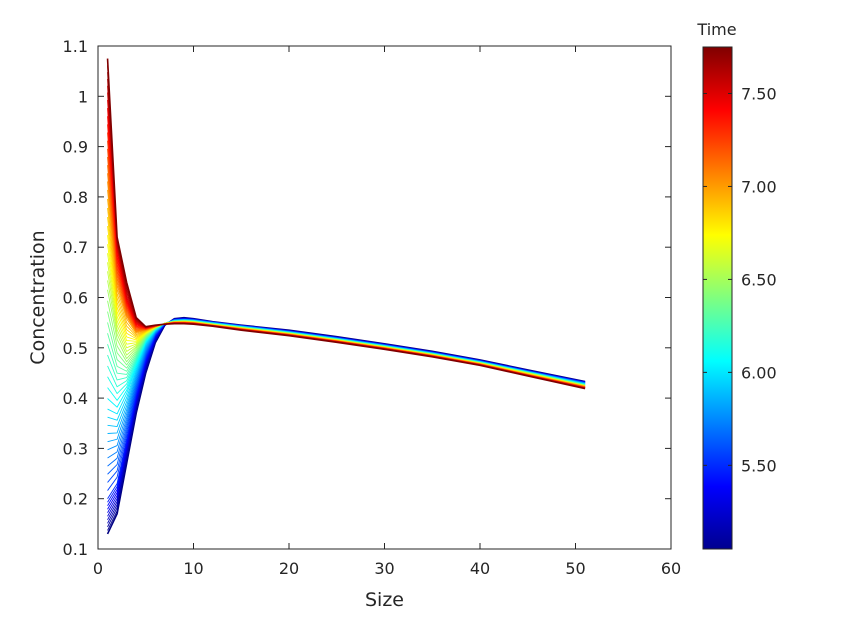 The width and height of the screenshot is (844, 618). I want to click on y-tick-label: 1, so click(83, 96).